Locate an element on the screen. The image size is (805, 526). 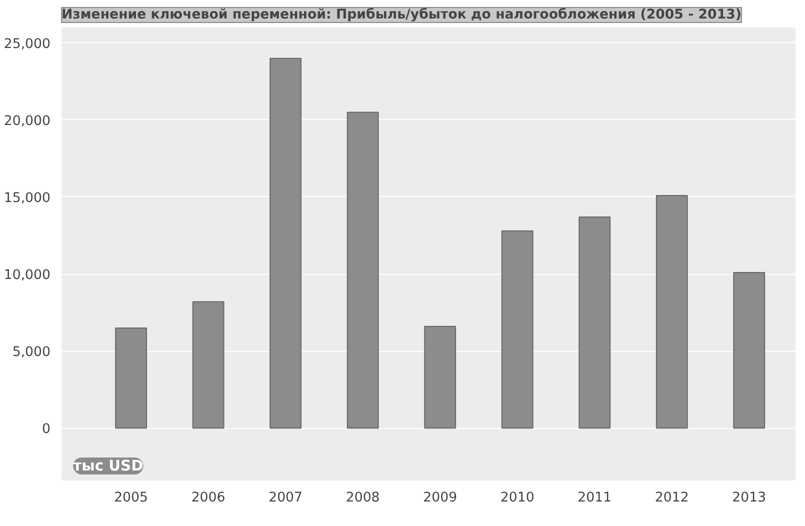
y-axis-title: тыс USD is located at coordinates (108, 466).